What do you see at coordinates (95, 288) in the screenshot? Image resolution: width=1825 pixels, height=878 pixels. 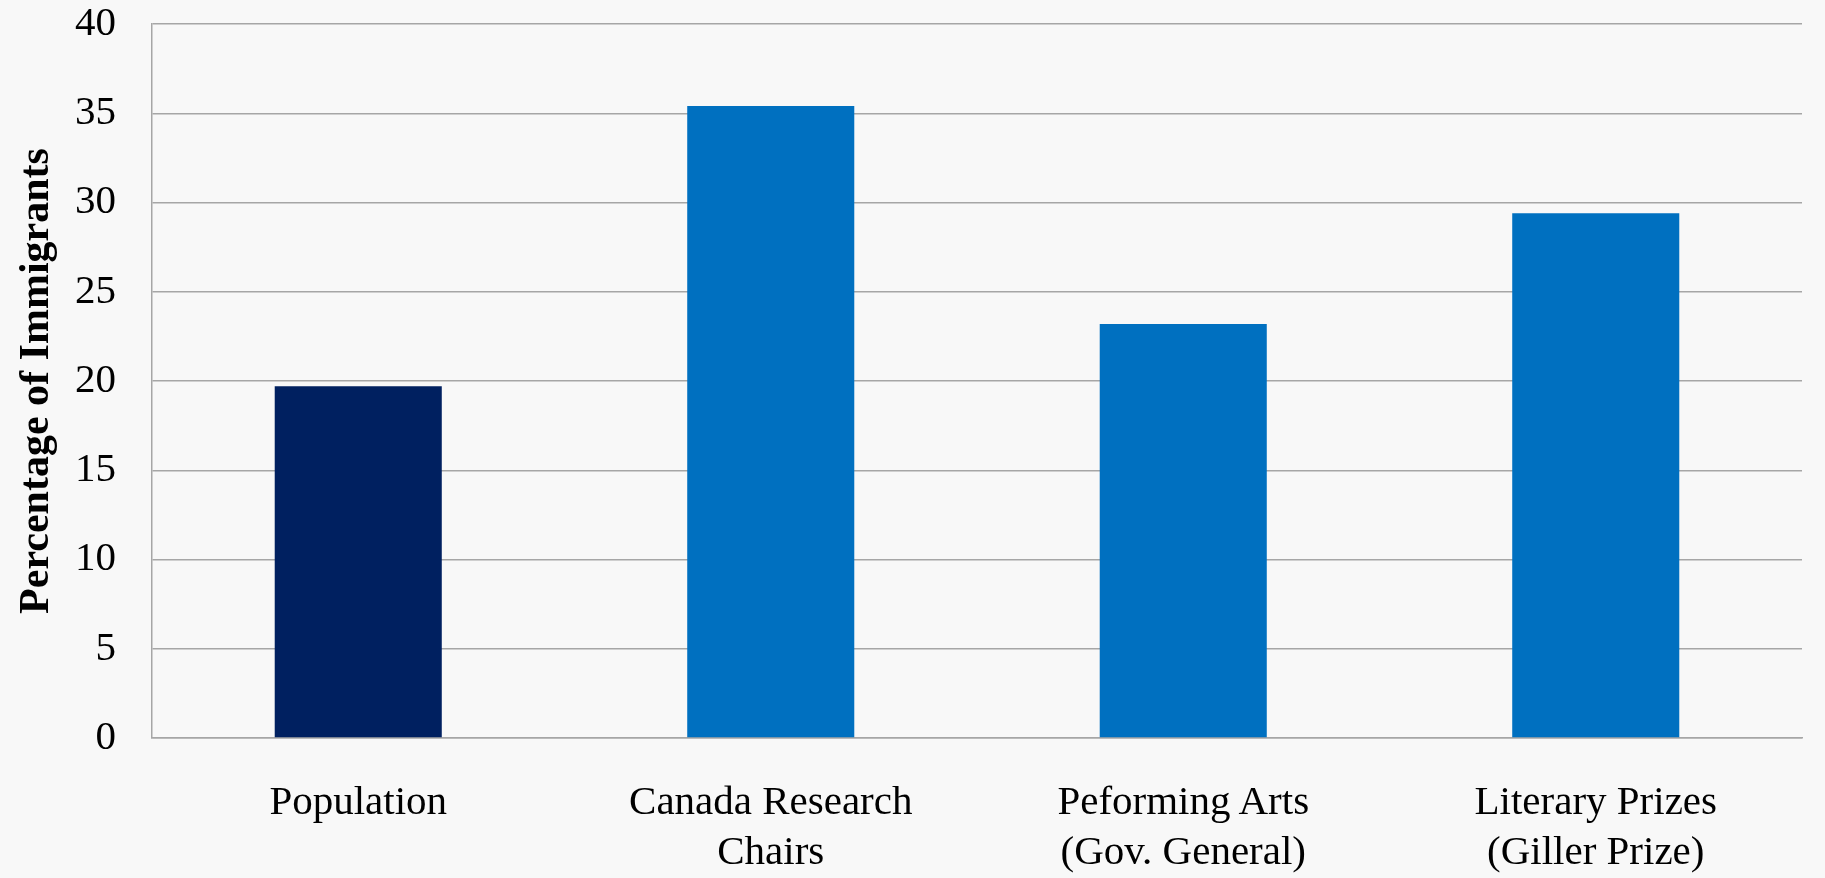 I see `y-tick-label: 25` at bounding box center [95, 288].